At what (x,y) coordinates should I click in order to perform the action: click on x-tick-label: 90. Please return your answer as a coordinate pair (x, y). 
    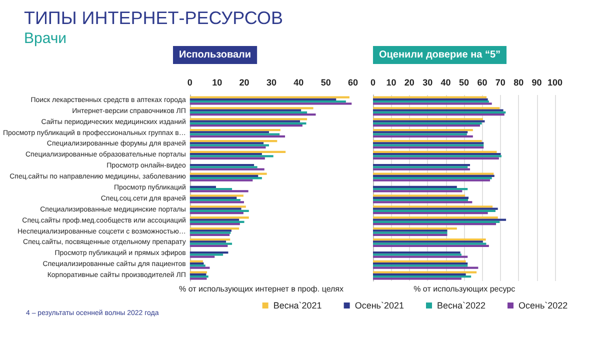
    Looking at the image, I should click on (537, 83).